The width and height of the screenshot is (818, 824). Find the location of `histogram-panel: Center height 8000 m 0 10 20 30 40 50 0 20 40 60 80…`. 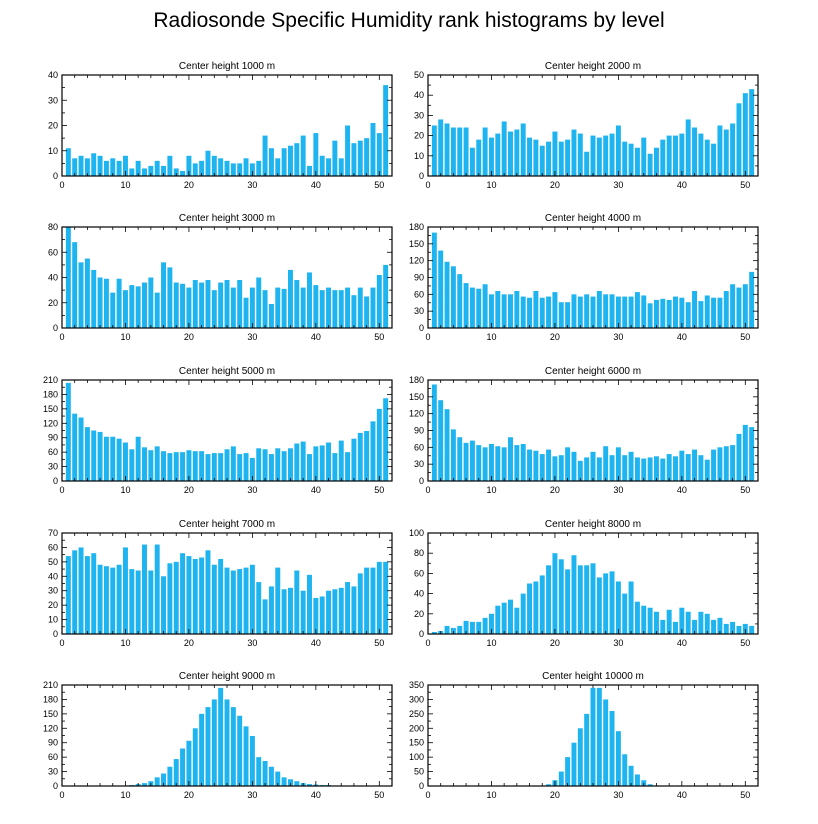

histogram-panel: Center height 8000 m 0 10 20 30 40 50 0 20 40 60 80… is located at coordinates (584, 583).